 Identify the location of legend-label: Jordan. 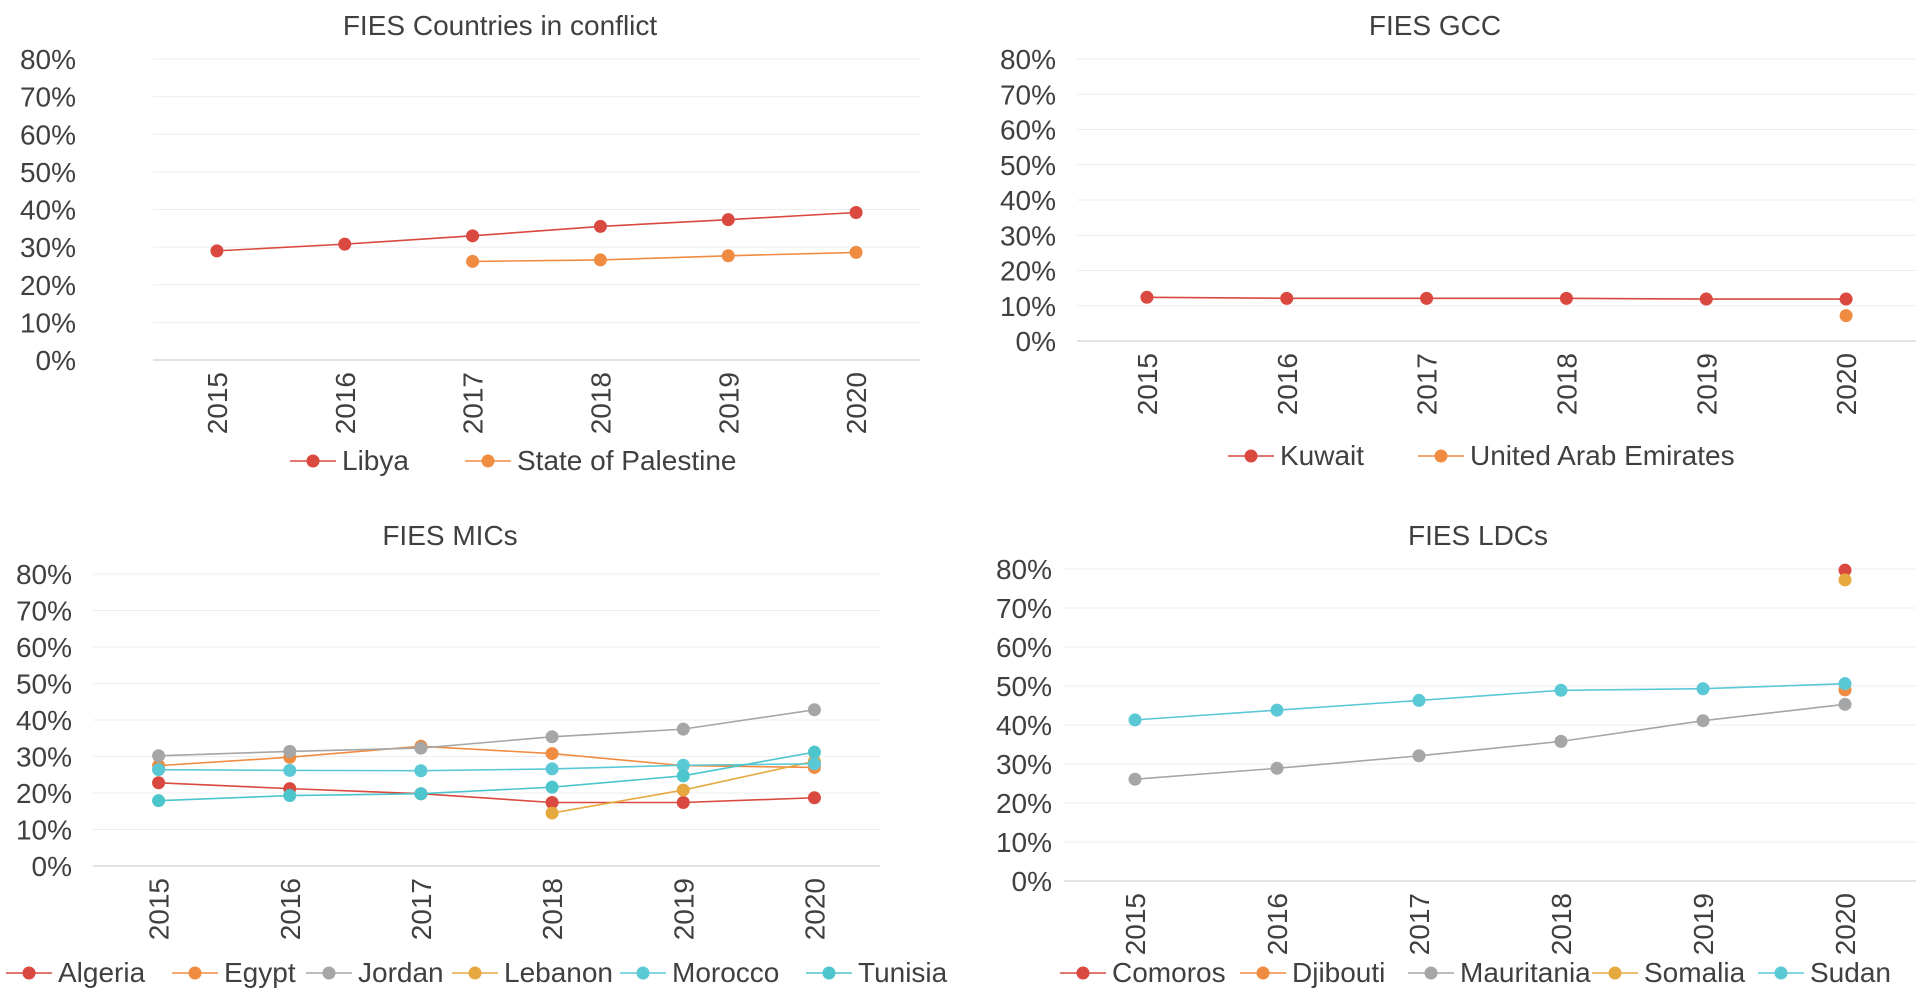
(401, 972).